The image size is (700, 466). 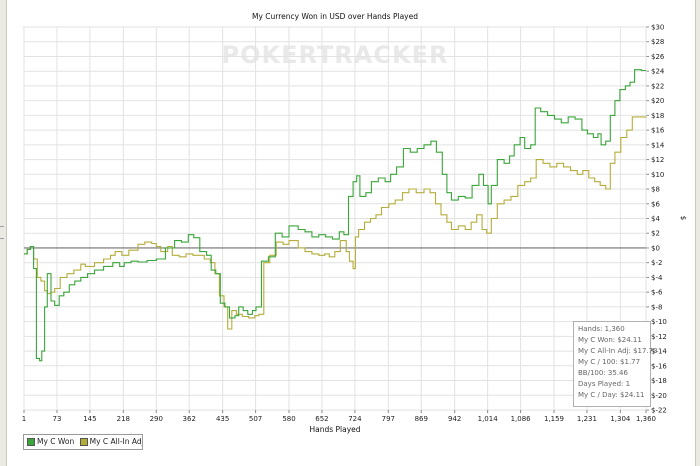 I want to click on x-tick-label: 362, so click(x=189, y=419).